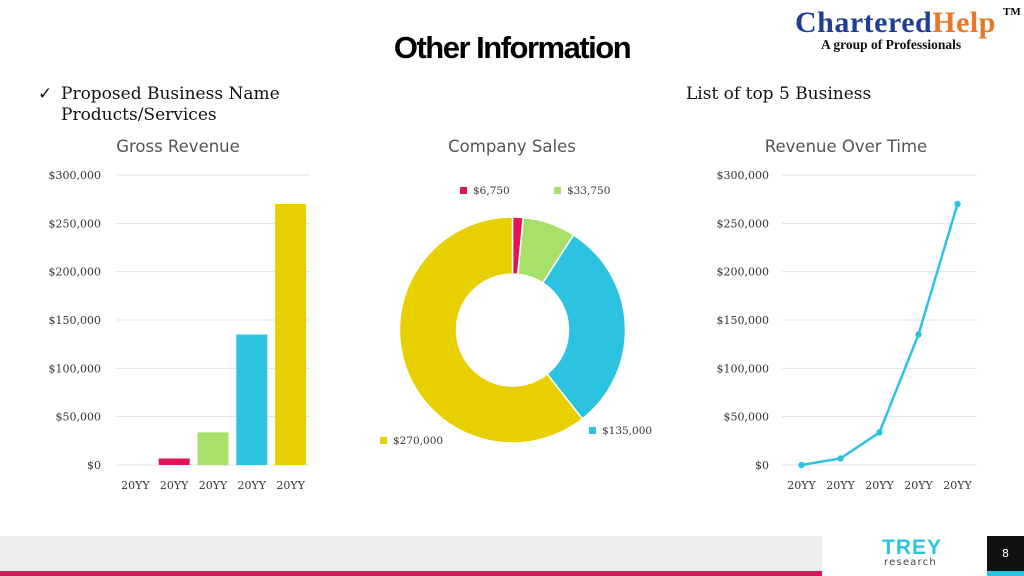  Describe the element at coordinates (512, 146) in the screenshot. I see `company-sales-title: Company Sales` at that location.